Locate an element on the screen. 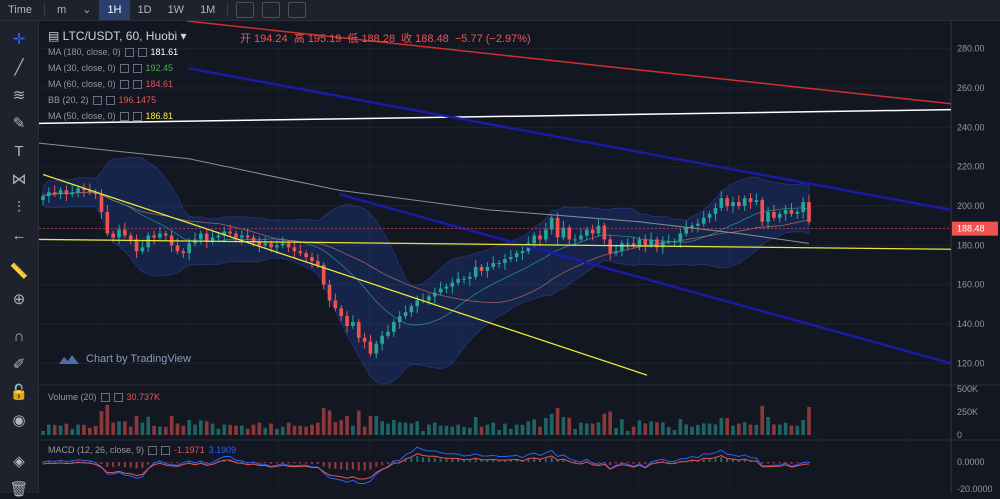 The height and width of the screenshot is (499, 1000). interval-1d: 1D is located at coordinates (144, 10).